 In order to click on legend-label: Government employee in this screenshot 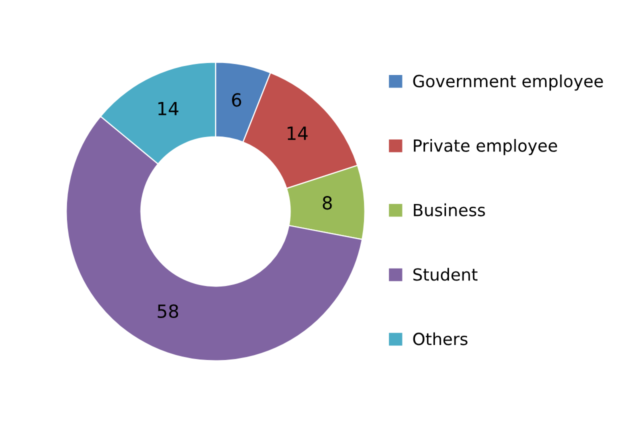, I will do `click(508, 82)`.